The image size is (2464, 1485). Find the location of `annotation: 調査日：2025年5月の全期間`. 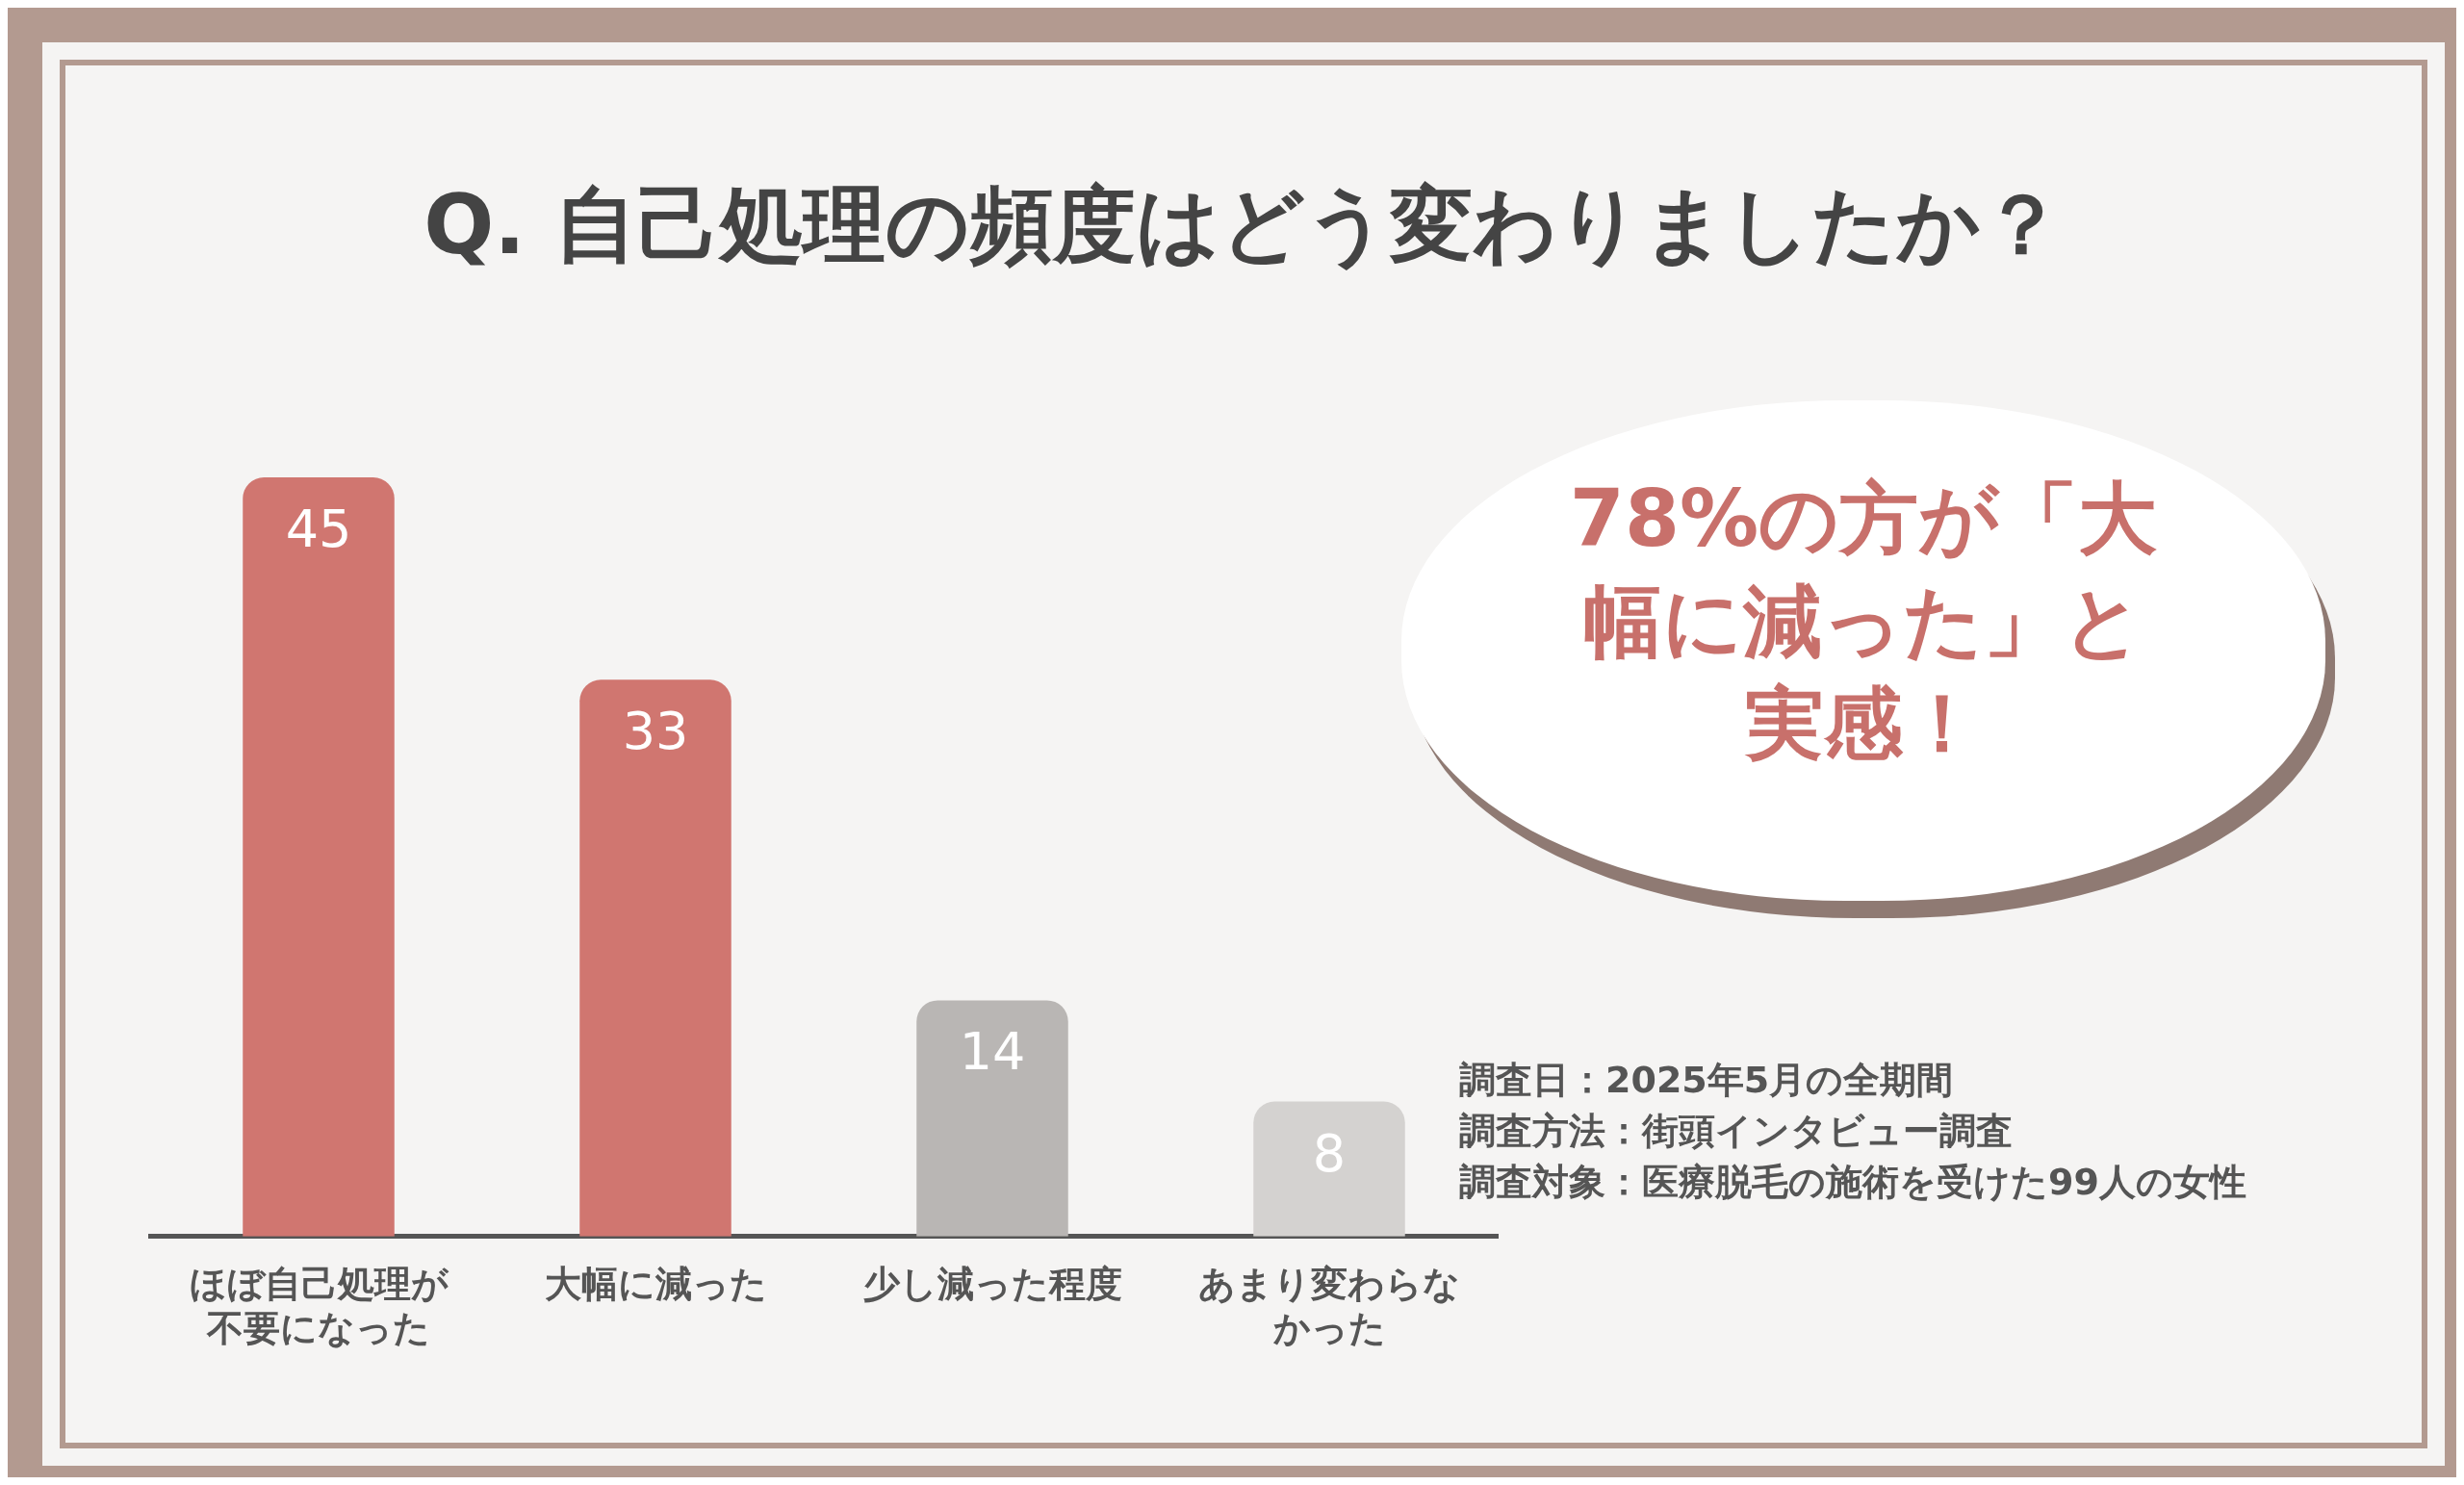

annotation: 調査日：2025年5月の全期間 is located at coordinates (1707, 1080).